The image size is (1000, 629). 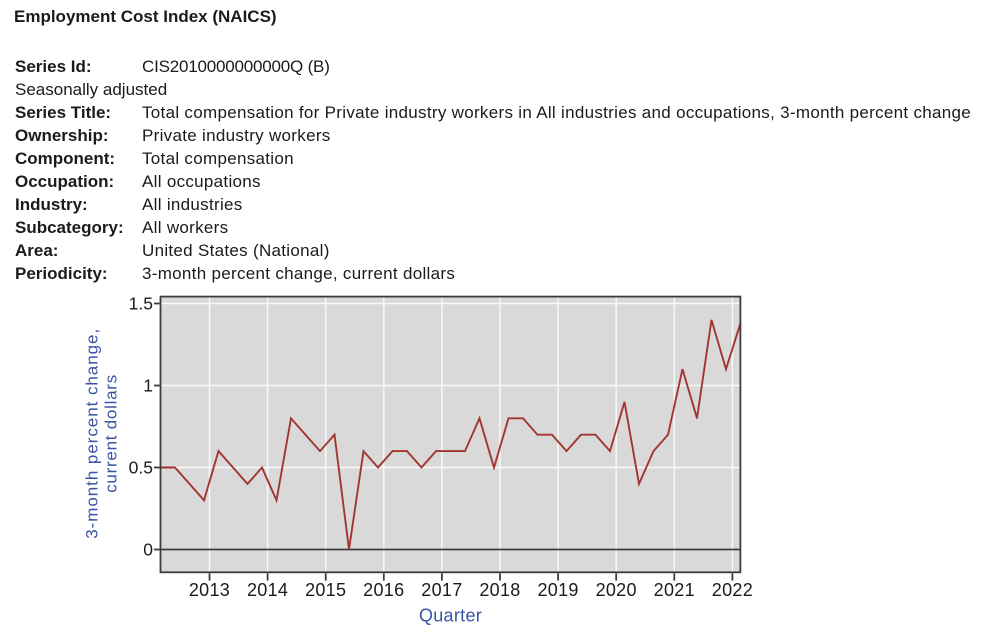 I want to click on svg-text: 2014, so click(x=267, y=590).